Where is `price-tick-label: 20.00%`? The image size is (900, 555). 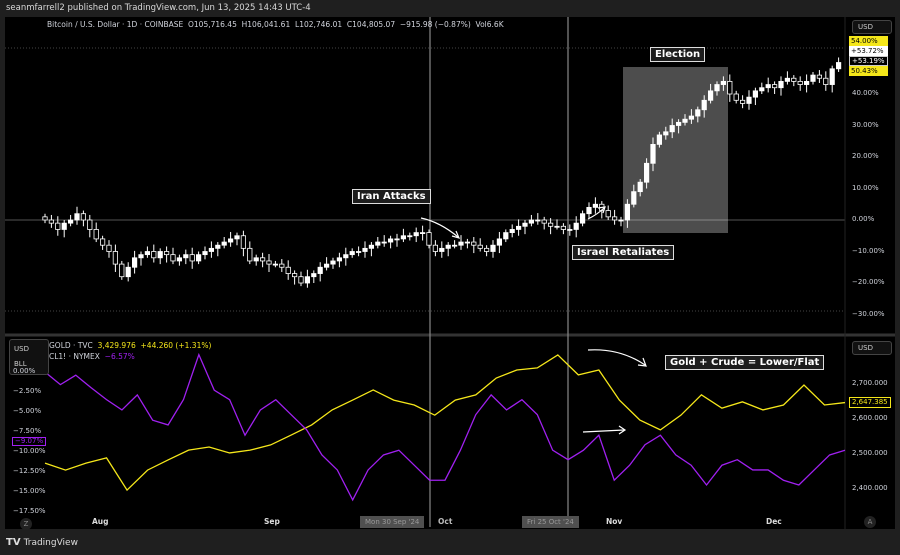
price-tick-label: 20.00% is located at coordinates (865, 156).